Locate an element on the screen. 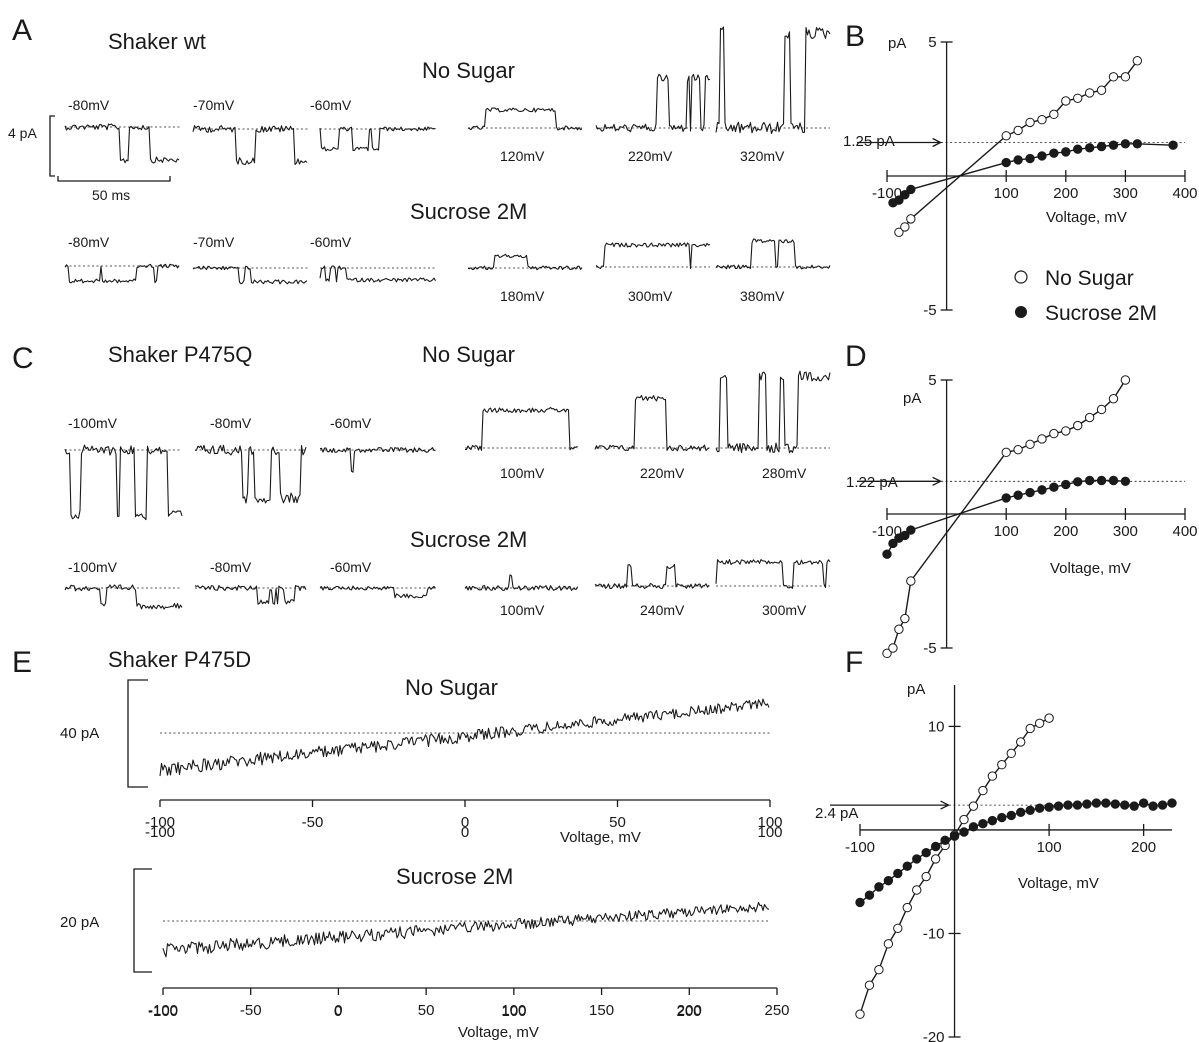 This screenshot has height=1042, width=1199. plot-d-xtick-label: 200 is located at coordinates (1065, 531).